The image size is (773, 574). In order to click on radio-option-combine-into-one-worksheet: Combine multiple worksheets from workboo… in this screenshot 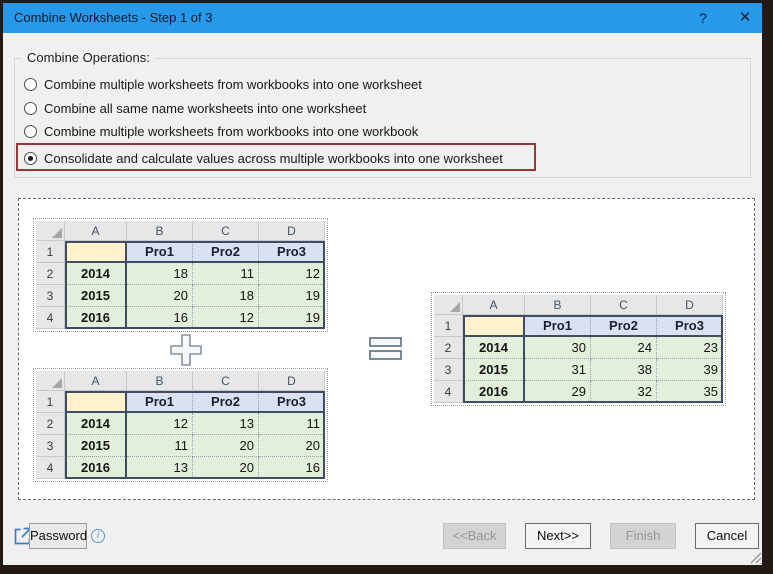, I will do `click(223, 84)`.